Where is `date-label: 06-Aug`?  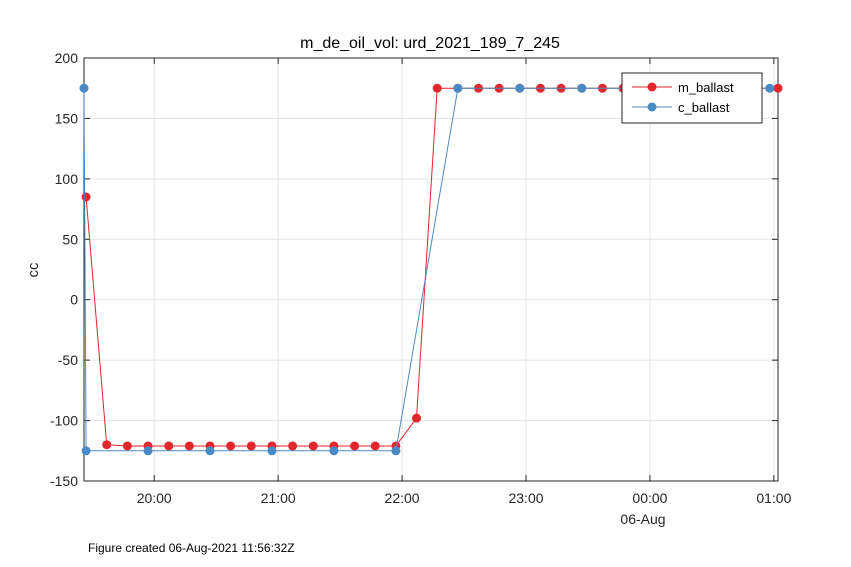
date-label: 06-Aug is located at coordinates (642, 519).